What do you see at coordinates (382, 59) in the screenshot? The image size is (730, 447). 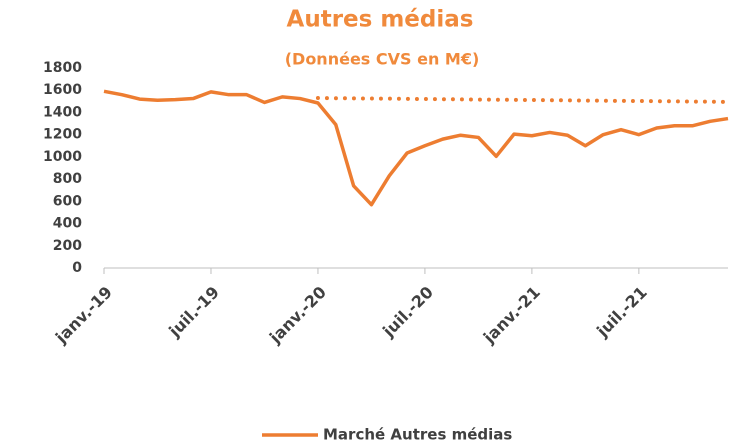 I see `chart-subtitle: (Données CVS en M€)` at bounding box center [382, 59].